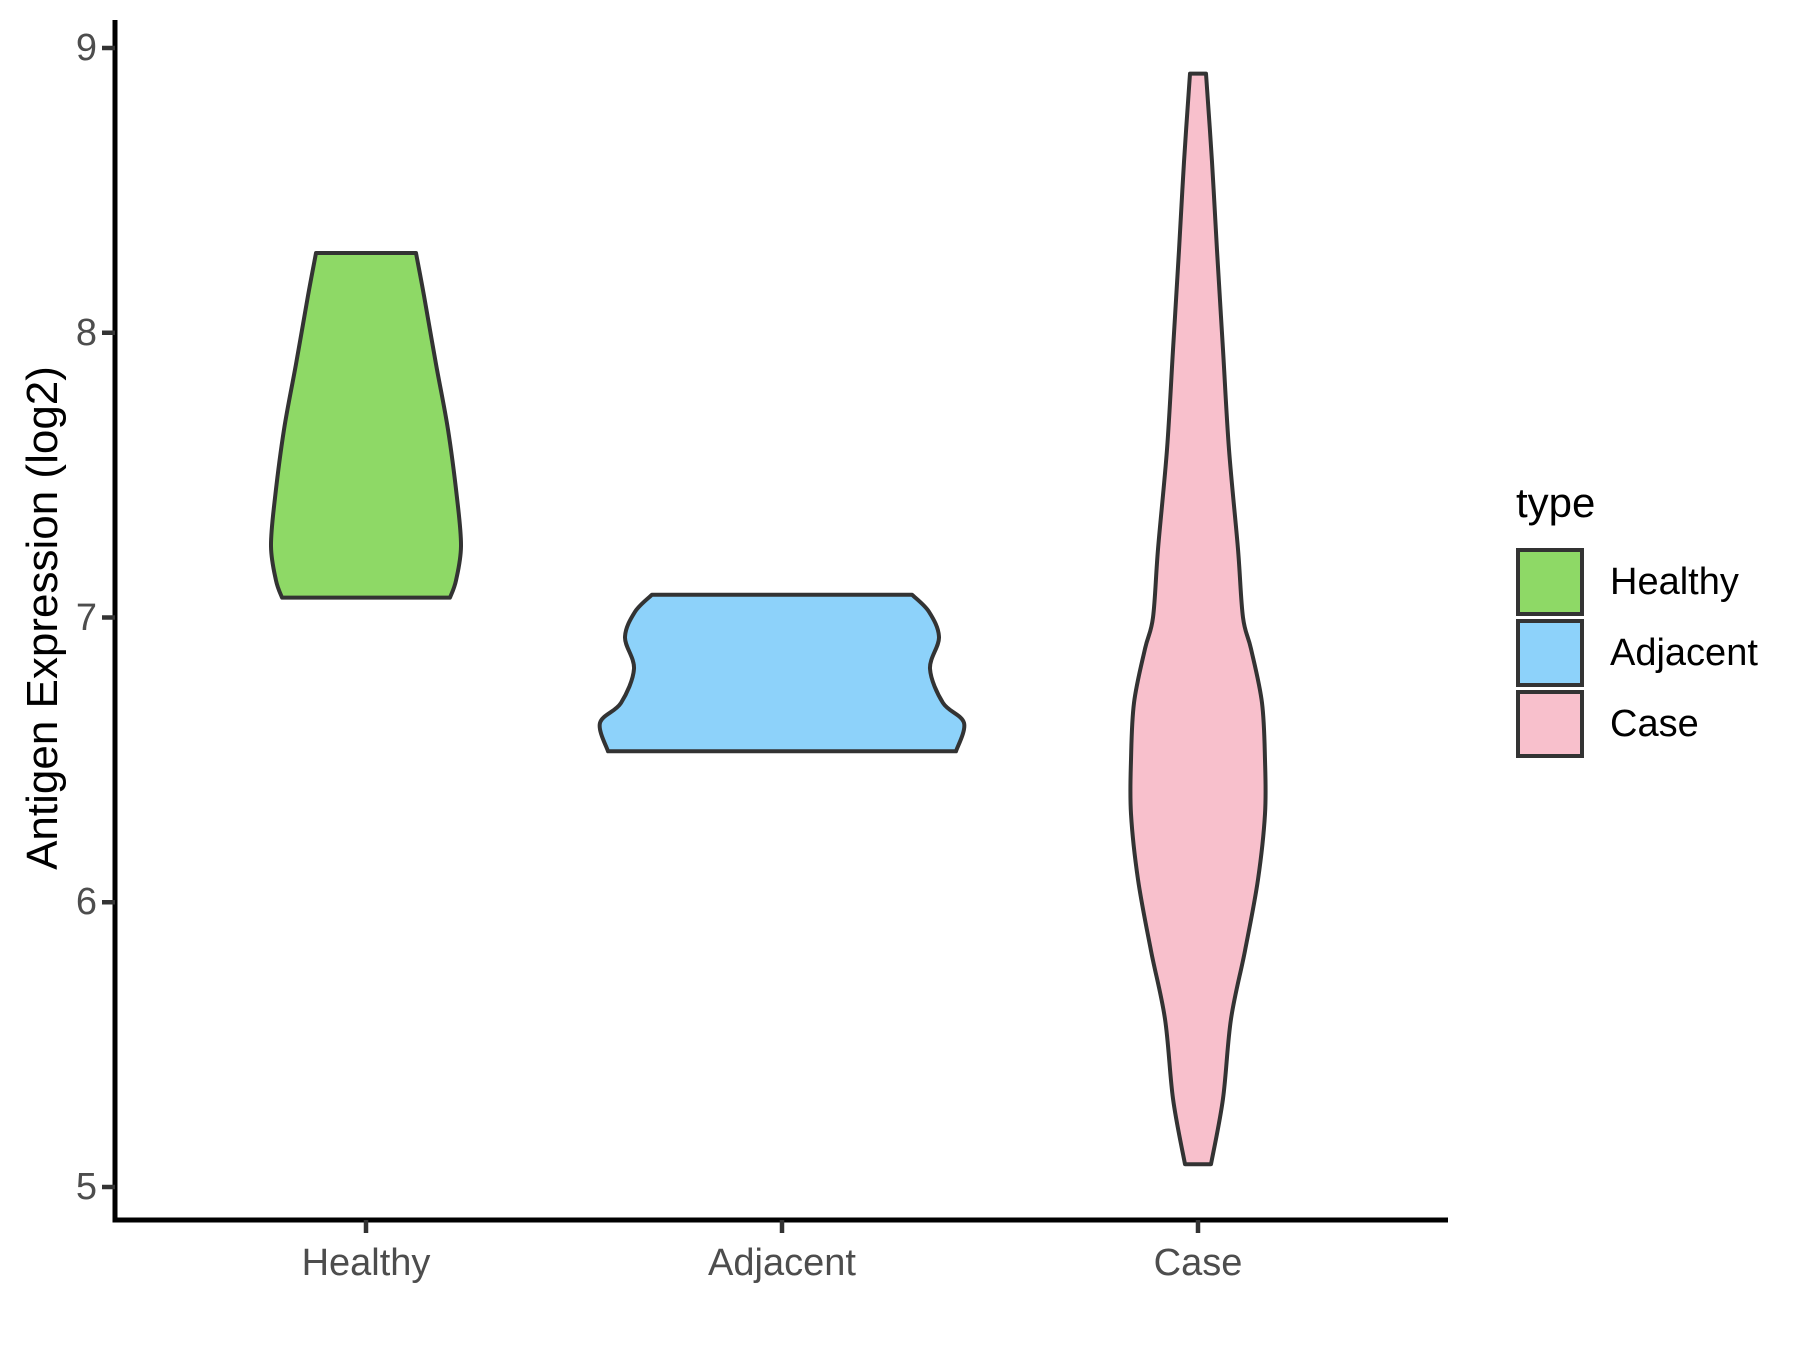 The height and width of the screenshot is (1350, 1800). Describe the element at coordinates (782, 1263) in the screenshot. I see `x-tick-label: Adjacent` at that location.